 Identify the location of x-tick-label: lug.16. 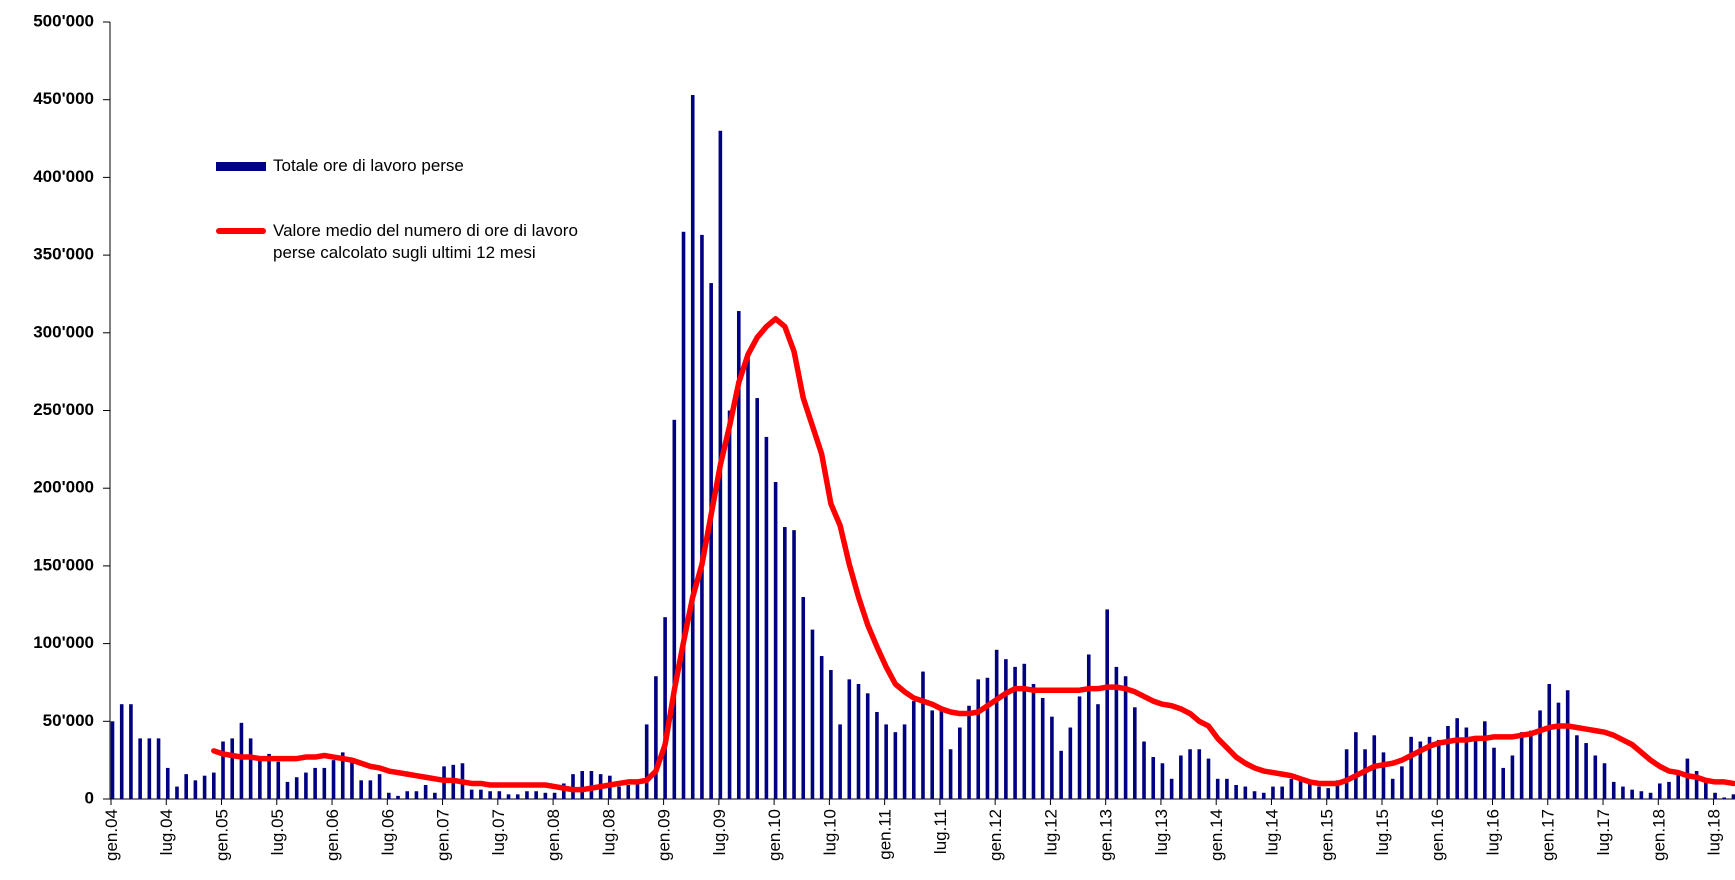
(1492, 832).